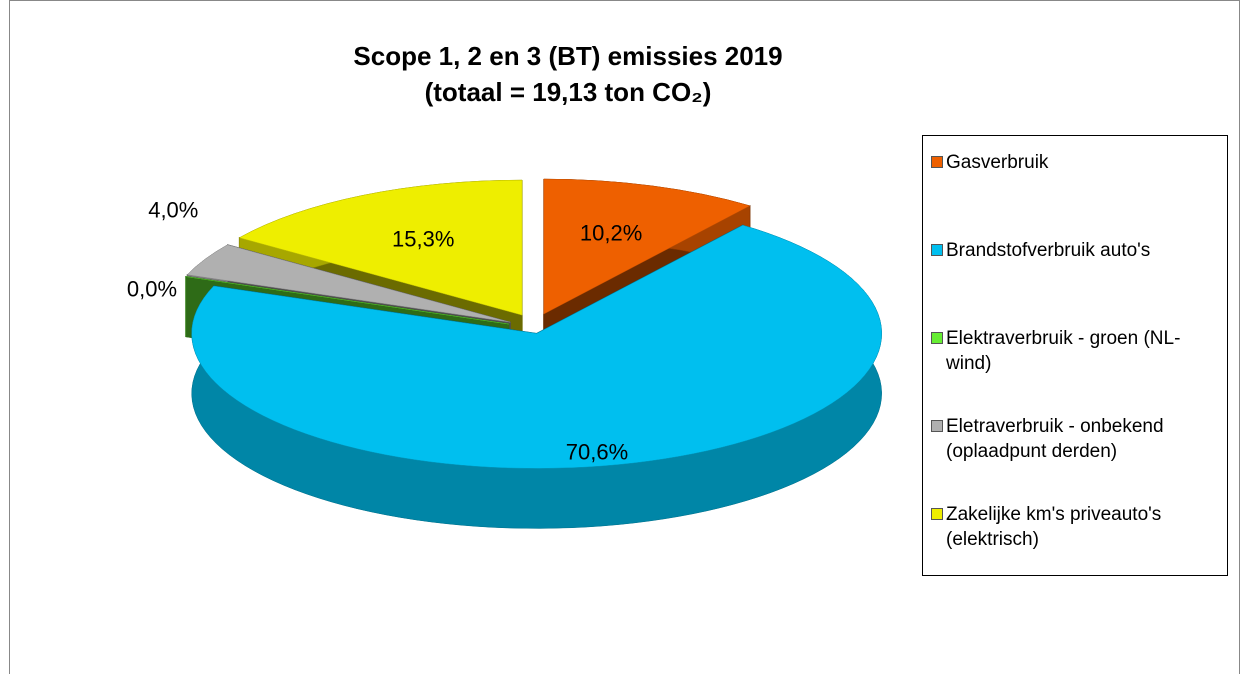 This screenshot has height=674, width=1244. What do you see at coordinates (173, 210) in the screenshot?
I see `data-label: 4,0%` at bounding box center [173, 210].